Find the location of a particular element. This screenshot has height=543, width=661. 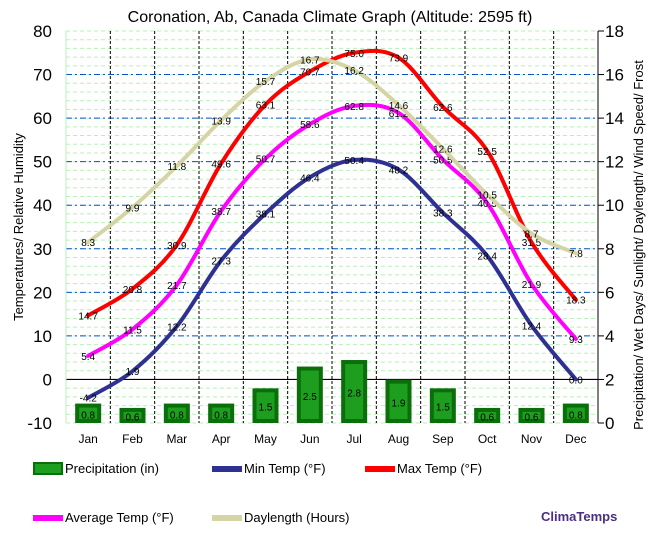

line-data-label: 16.2 is located at coordinates (354, 71).